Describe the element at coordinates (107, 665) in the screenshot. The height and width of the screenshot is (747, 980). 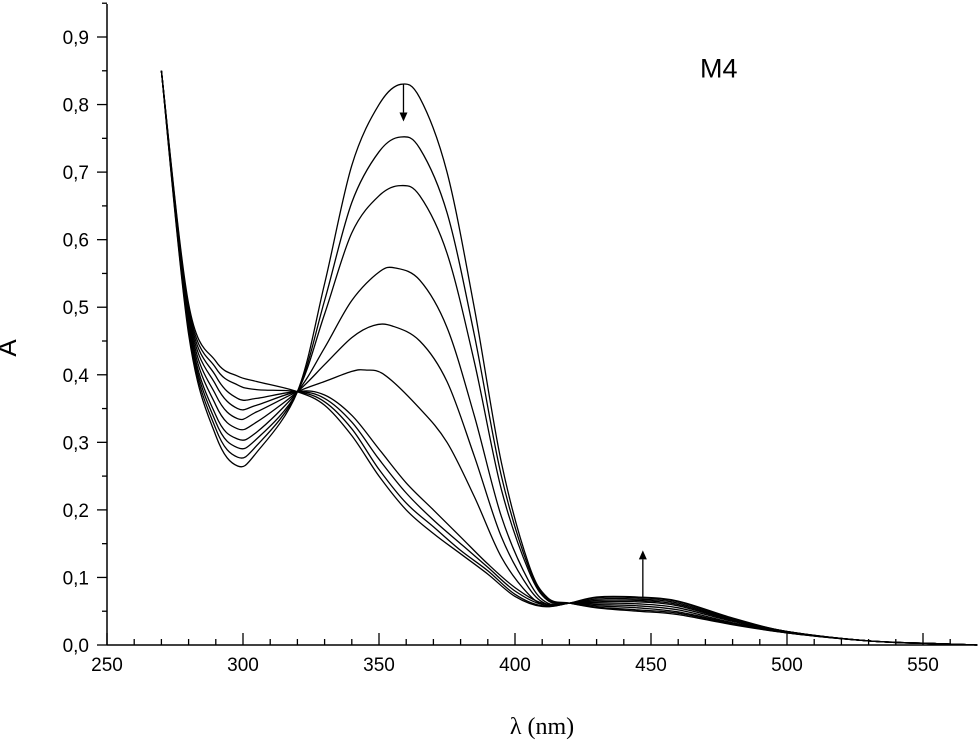
I see `x-tick-label: 250` at that location.